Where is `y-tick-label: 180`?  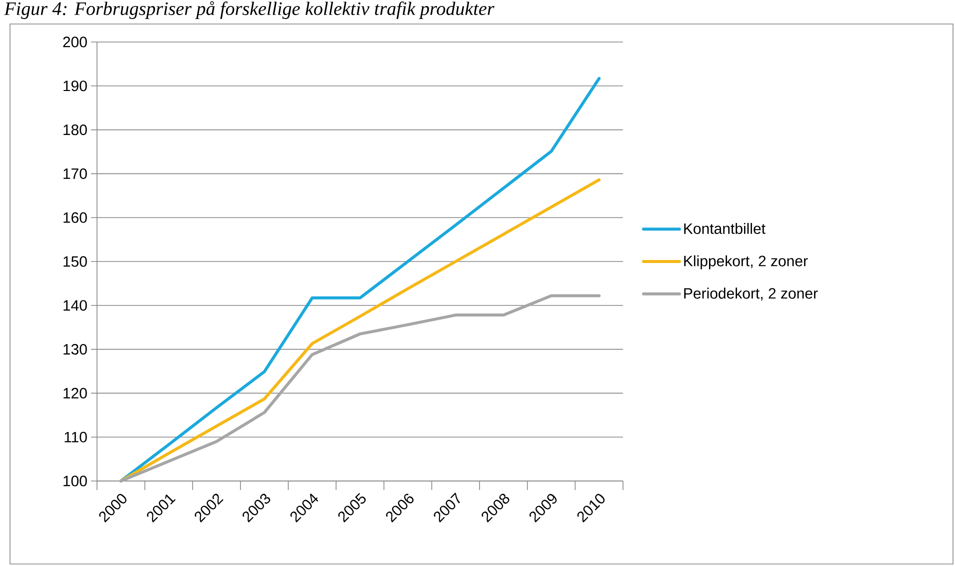 y-tick-label: 180 is located at coordinates (75, 130).